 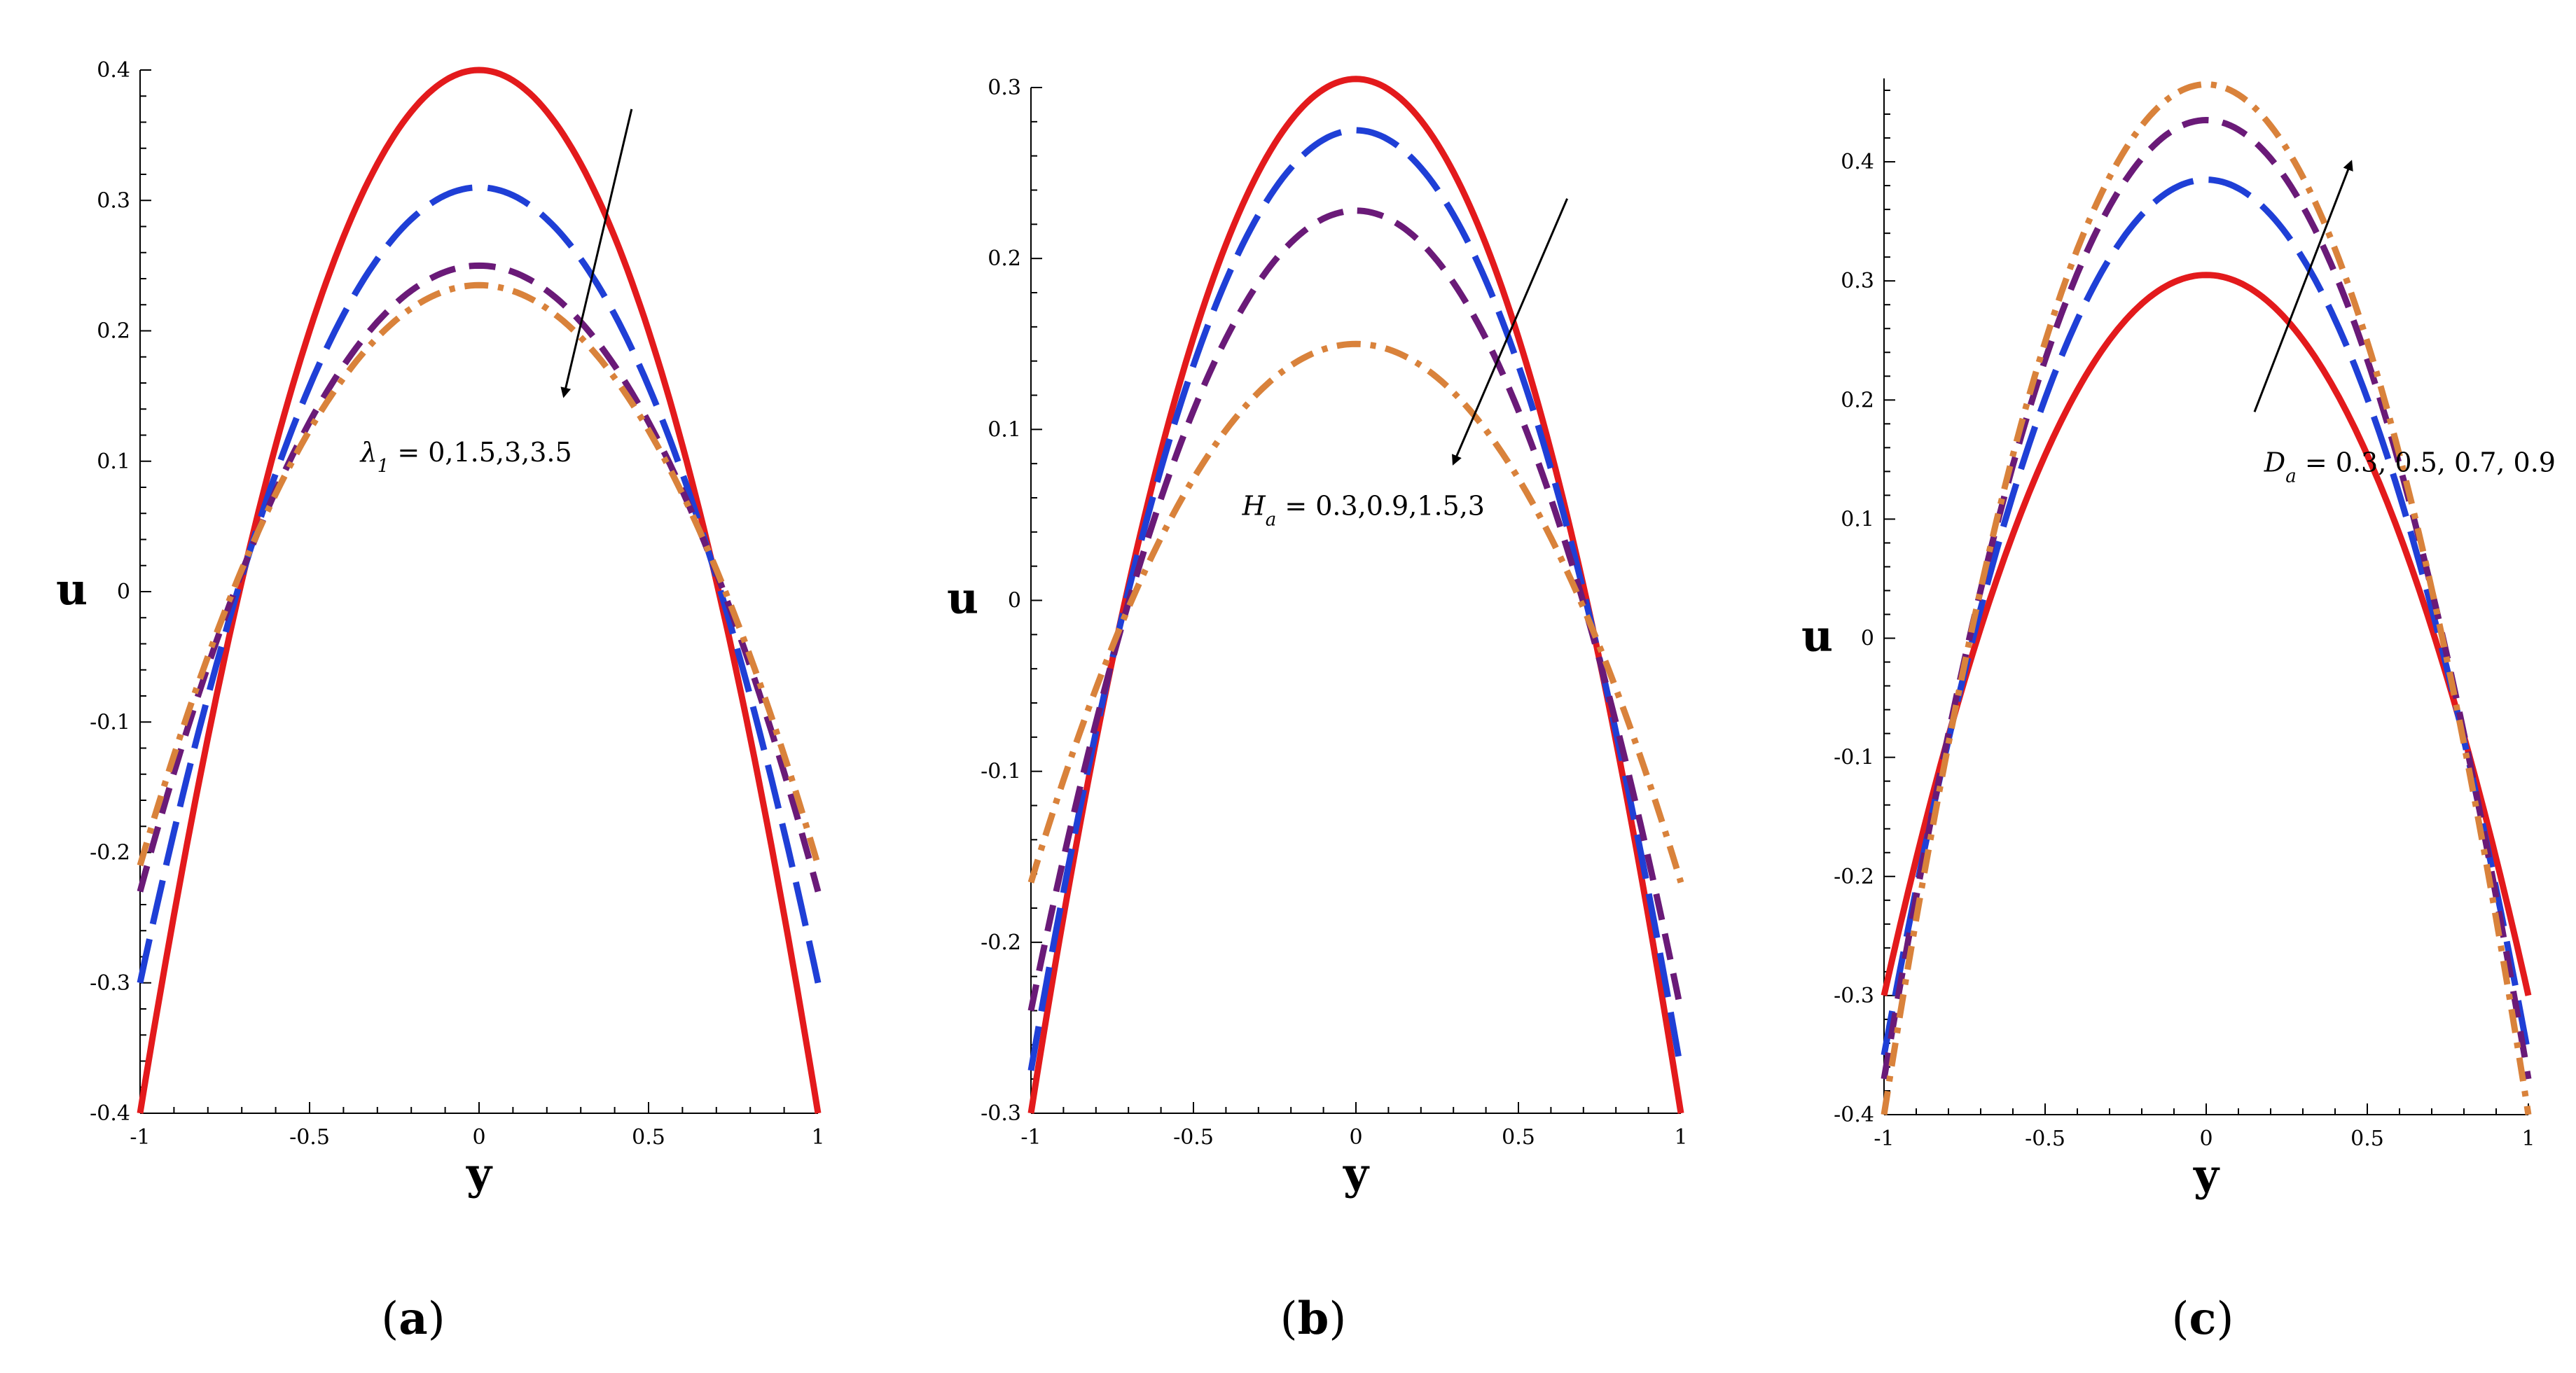 What do you see at coordinates (368, 453) in the screenshot?
I see `annotation-symbol: λ` at bounding box center [368, 453].